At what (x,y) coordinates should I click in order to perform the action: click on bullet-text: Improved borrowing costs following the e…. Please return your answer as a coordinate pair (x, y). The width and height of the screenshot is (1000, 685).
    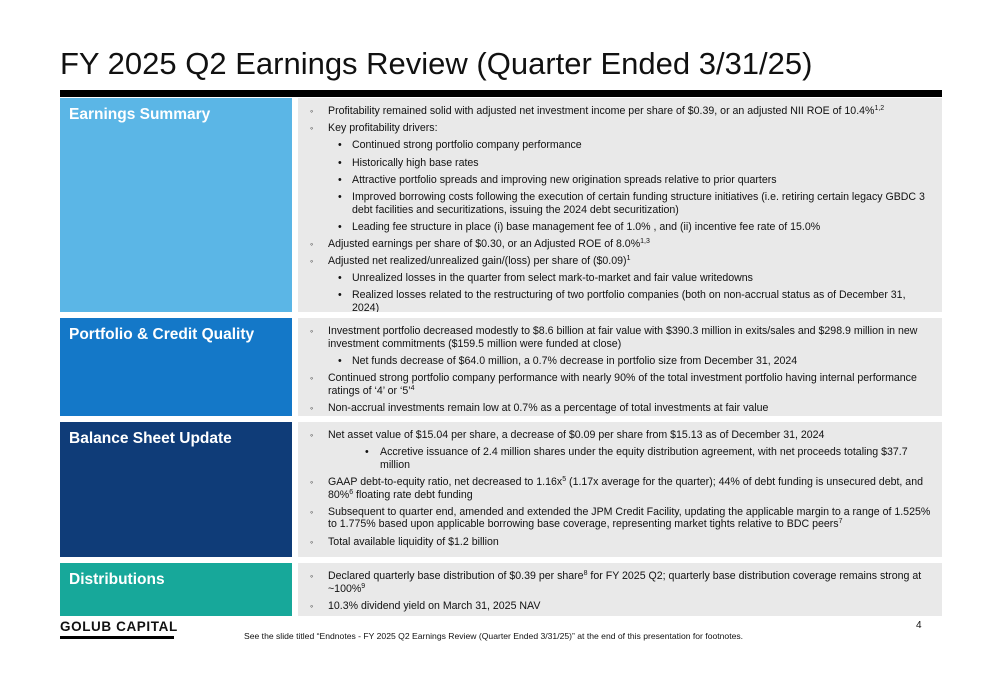
    Looking at the image, I should click on (638, 203).